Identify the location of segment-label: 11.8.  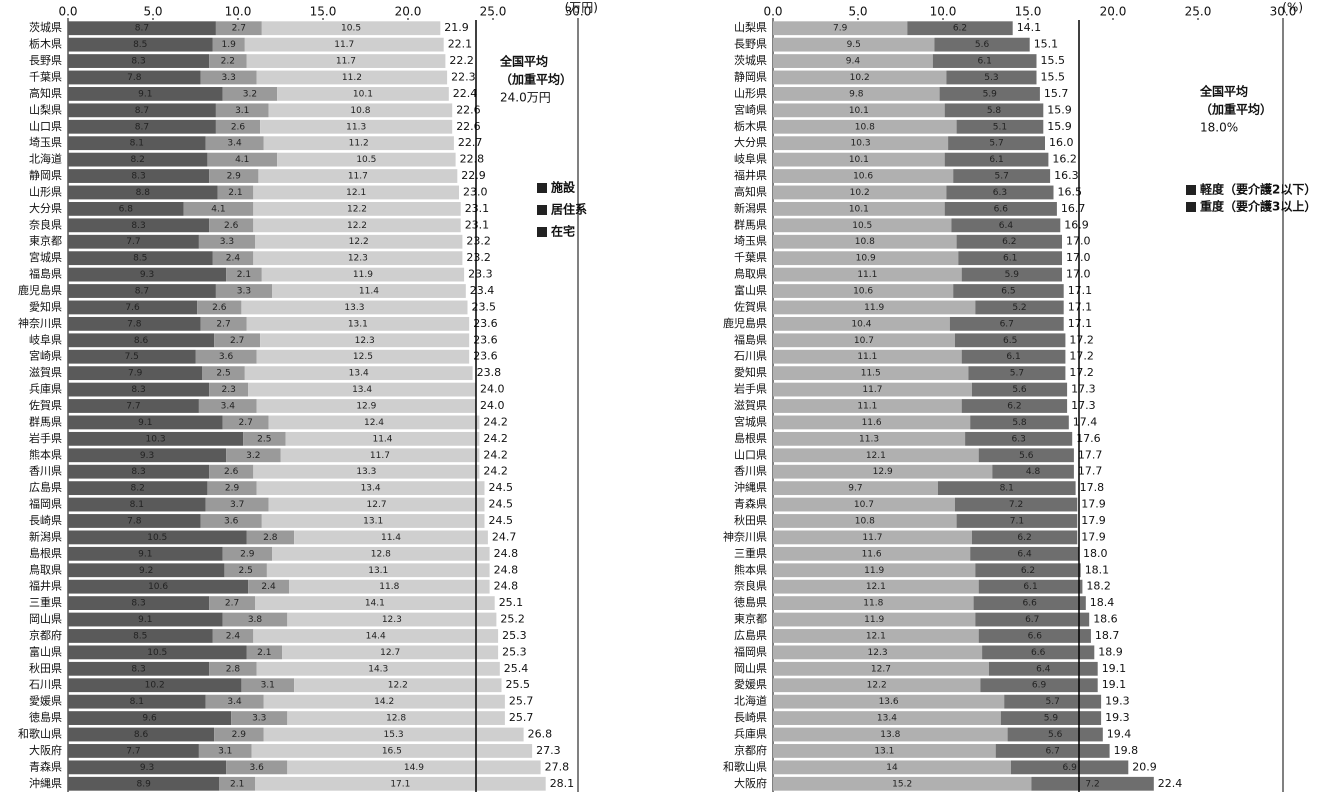
(389, 587).